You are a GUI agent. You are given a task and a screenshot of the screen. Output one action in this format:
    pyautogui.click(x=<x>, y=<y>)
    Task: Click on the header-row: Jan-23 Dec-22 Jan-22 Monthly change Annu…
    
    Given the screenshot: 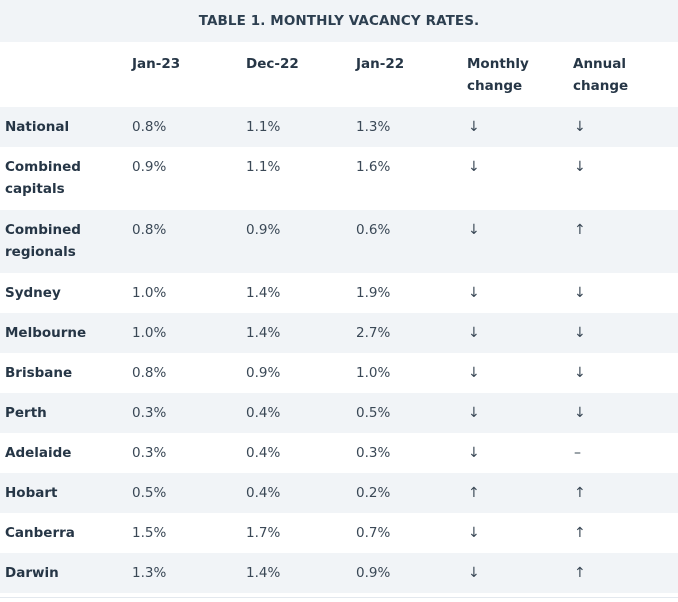 What is the action you would take?
    pyautogui.click(x=339, y=74)
    